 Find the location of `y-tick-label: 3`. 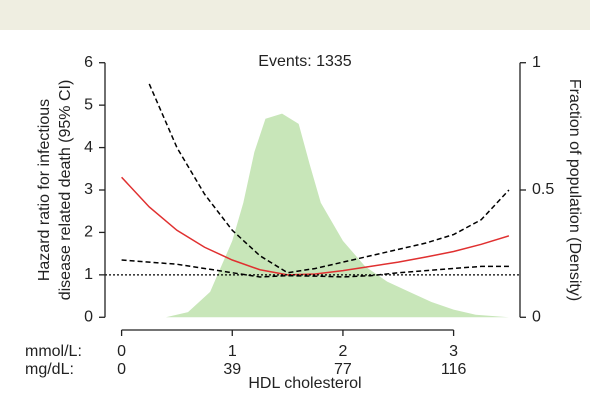

y-tick-label: 3 is located at coordinates (88, 189).